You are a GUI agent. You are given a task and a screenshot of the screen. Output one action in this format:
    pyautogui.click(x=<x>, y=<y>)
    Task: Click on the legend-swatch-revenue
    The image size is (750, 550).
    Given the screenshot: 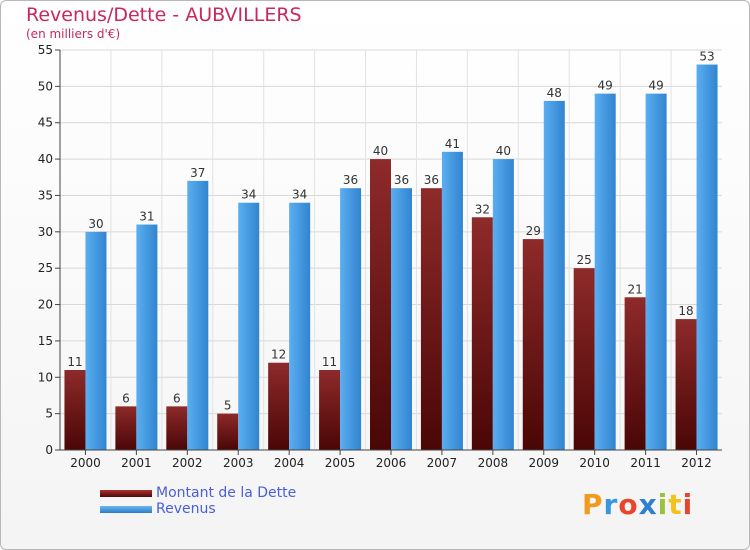 What is the action you would take?
    pyautogui.click(x=126, y=509)
    